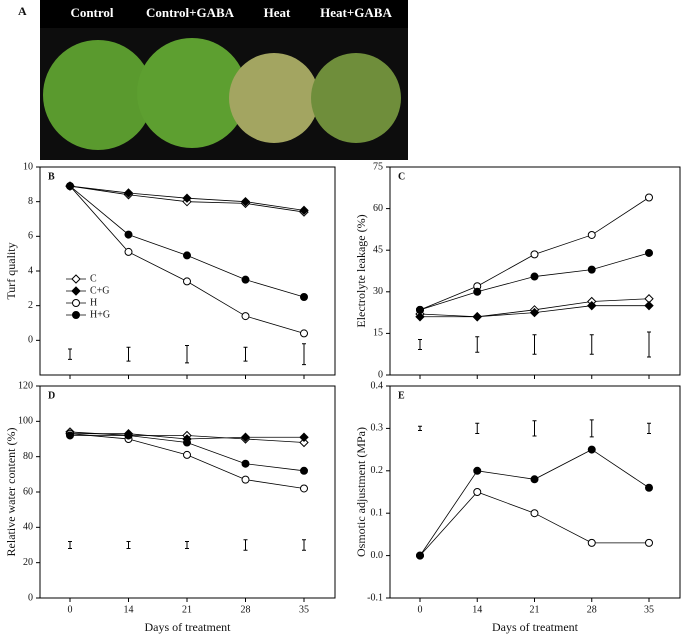 The width and height of the screenshot is (685, 636). I want to click on y-tick-label: 4, so click(30, 270).